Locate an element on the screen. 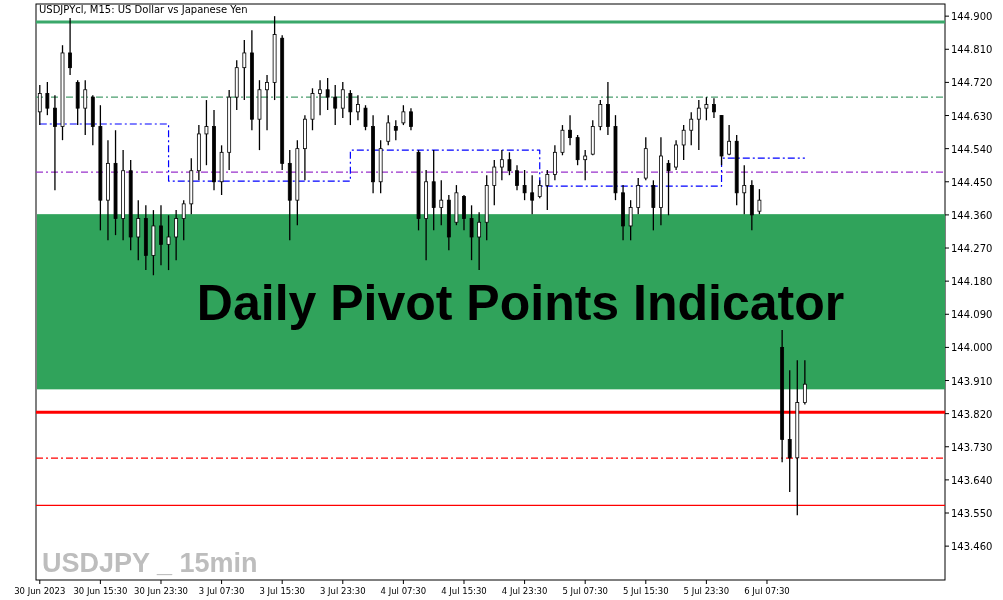  y-tick-label: 143.640 is located at coordinates (972, 480).